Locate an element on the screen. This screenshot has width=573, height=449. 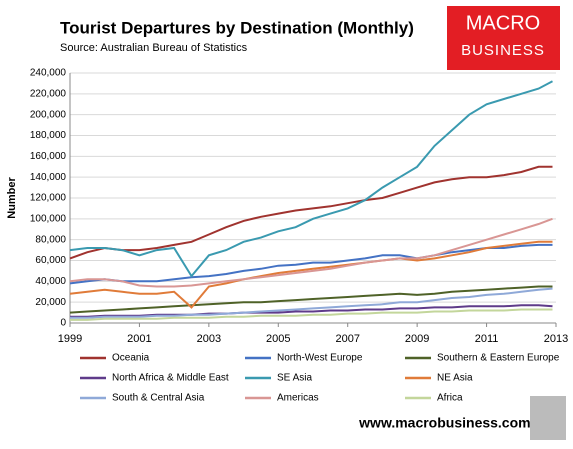
x-tick-label: 2001 is located at coordinates (139, 339).